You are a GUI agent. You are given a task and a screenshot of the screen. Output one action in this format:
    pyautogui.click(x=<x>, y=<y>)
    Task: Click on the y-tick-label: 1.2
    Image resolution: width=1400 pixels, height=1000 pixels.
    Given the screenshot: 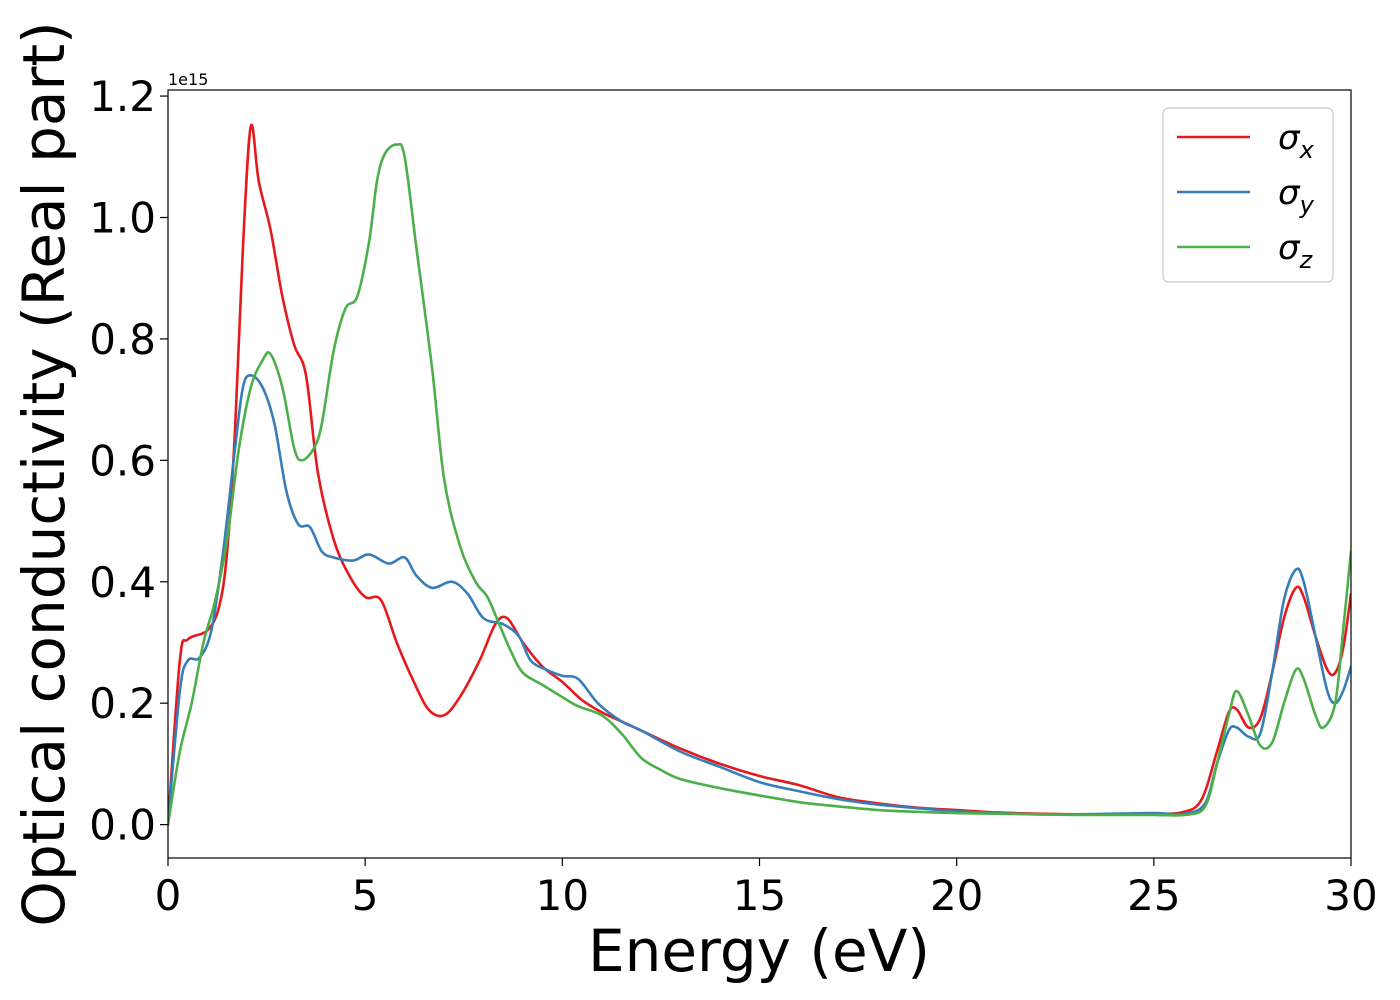 What is the action you would take?
    pyautogui.click(x=122, y=96)
    